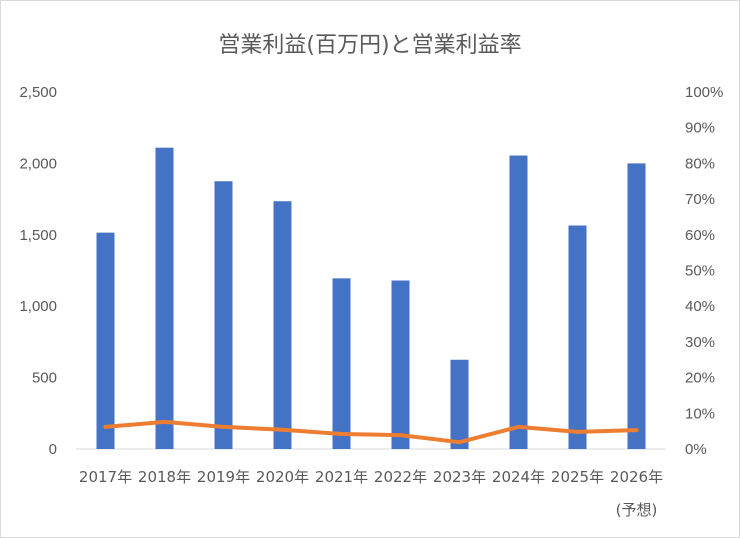  I want to click on right-axis: 0% 10% 20% 30% 40% 50% 60% 70% 80% 90% 100%, so click(704, 271).